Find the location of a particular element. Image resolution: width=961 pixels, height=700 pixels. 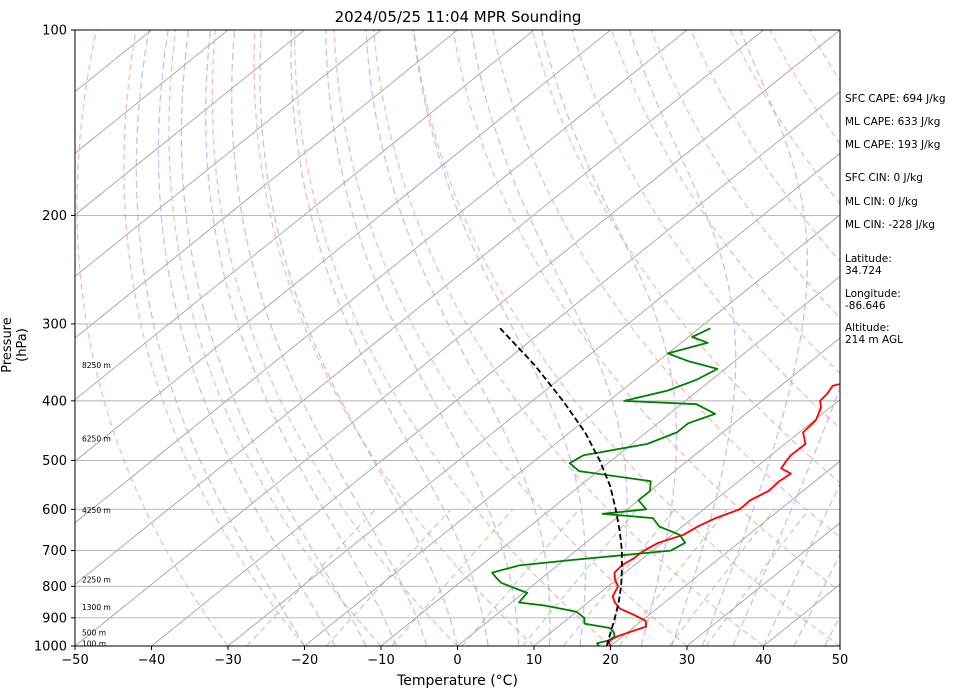

x-tick-label: 0 is located at coordinates (457, 660).